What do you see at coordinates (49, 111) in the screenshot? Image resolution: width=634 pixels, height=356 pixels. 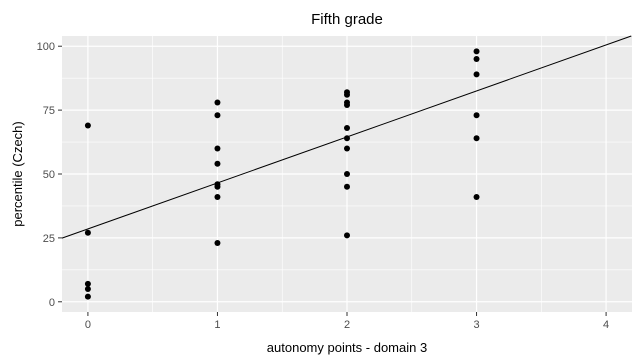 I see `y-tick-label: 75` at bounding box center [49, 111].